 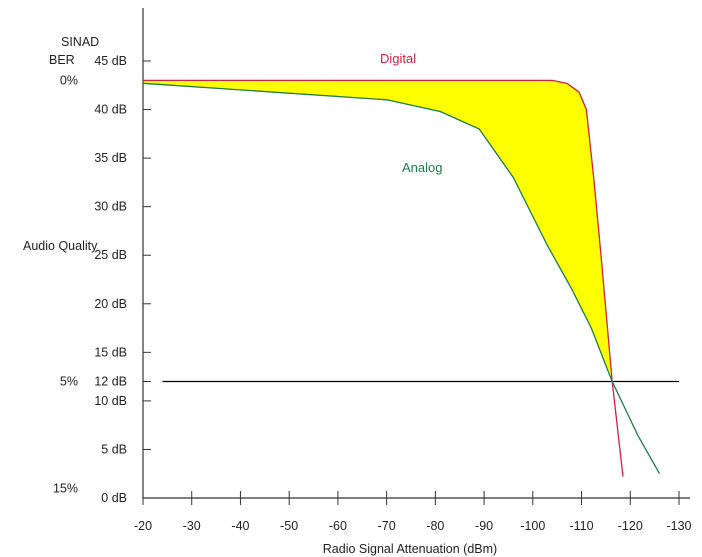 I want to click on y-axis-label: Audio Quality, so click(x=60, y=246).